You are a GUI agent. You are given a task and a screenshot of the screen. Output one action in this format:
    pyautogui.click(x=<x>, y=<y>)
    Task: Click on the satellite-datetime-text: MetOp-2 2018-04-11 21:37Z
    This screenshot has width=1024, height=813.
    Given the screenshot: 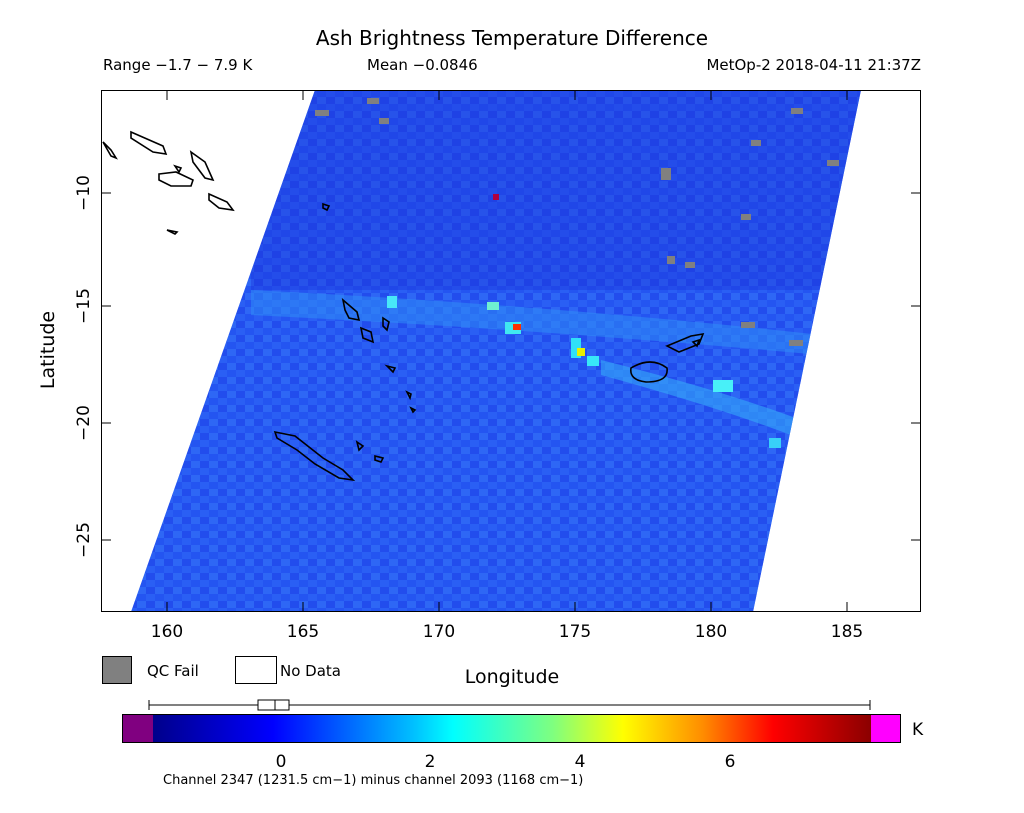 What is the action you would take?
    pyautogui.click(x=813, y=65)
    